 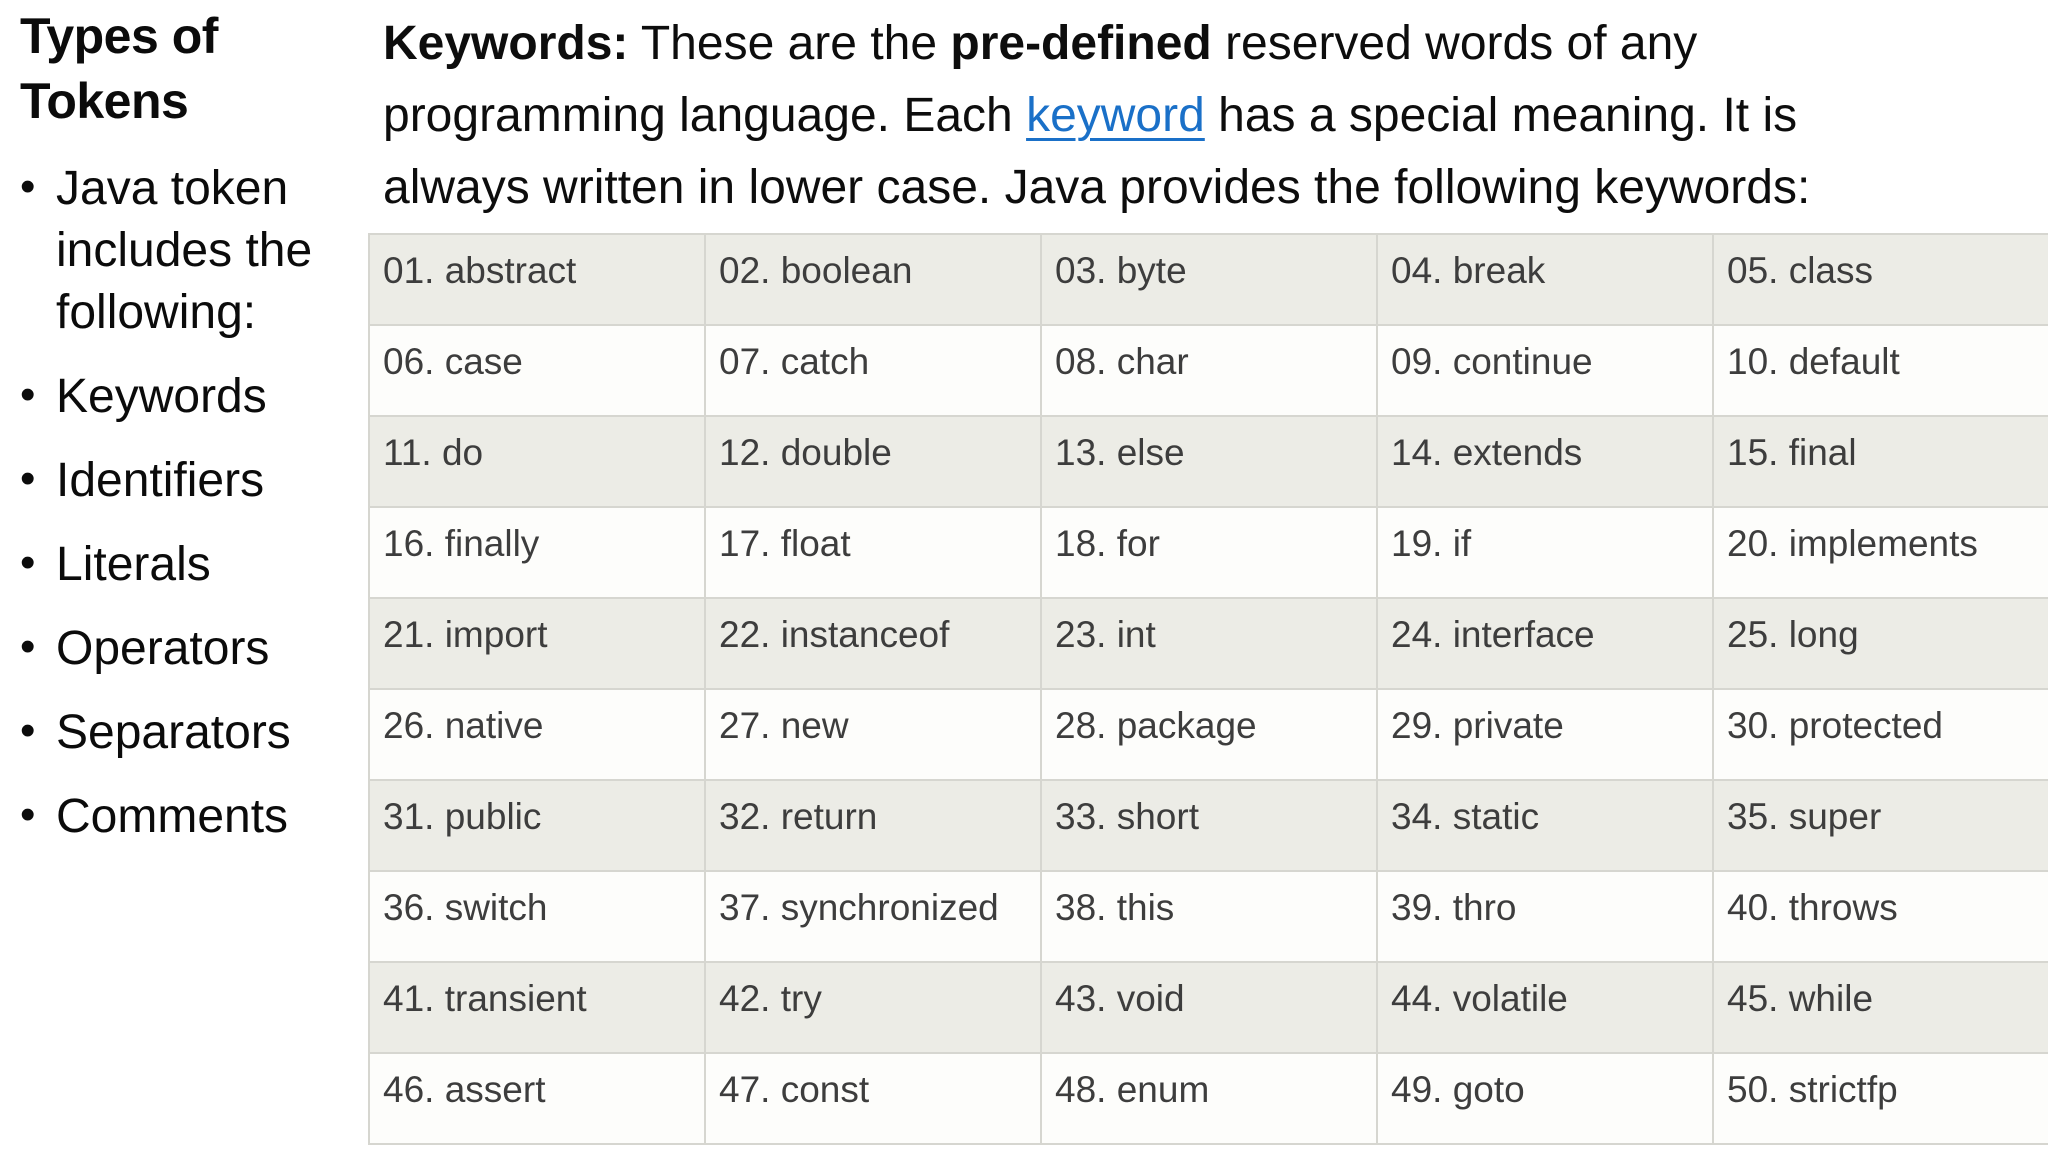 I want to click on keyword-cell: 15. final, so click(x=1880, y=461).